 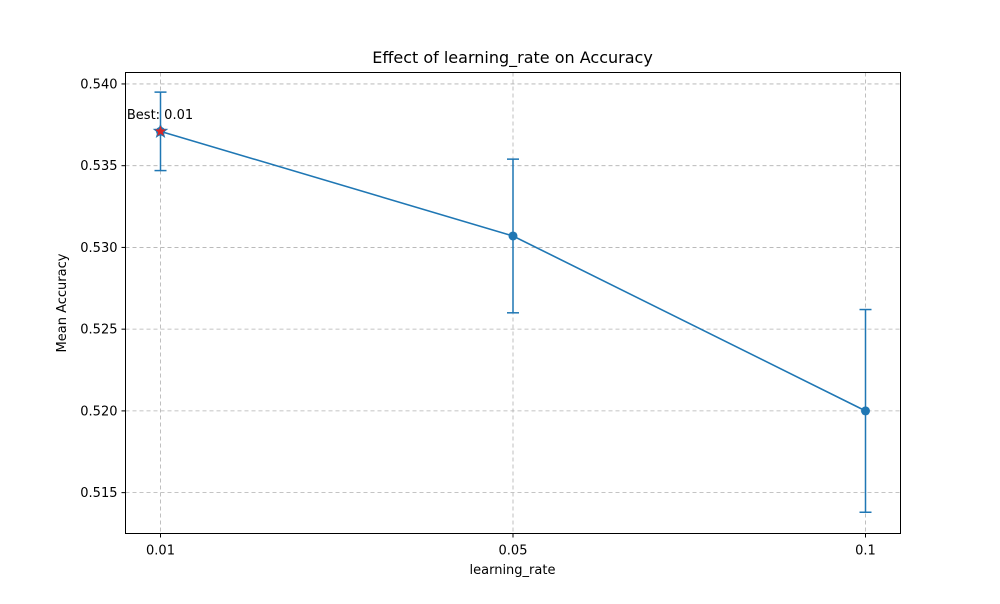 What do you see at coordinates (98, 84) in the screenshot?
I see `y-tick-label: 0.540` at bounding box center [98, 84].